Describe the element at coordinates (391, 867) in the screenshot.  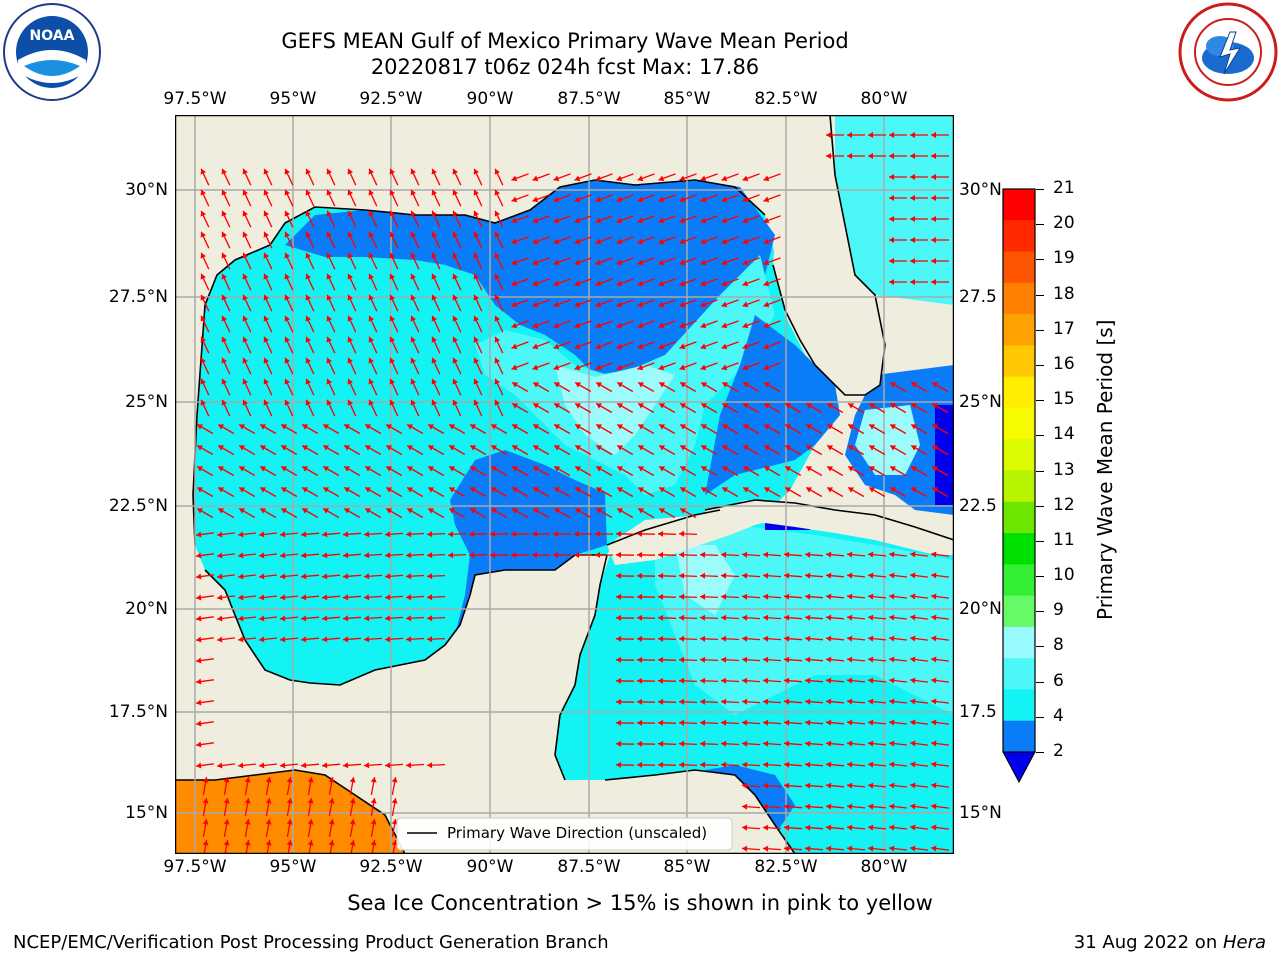
I see `lon-tick-bottom: 92.5°W` at that location.